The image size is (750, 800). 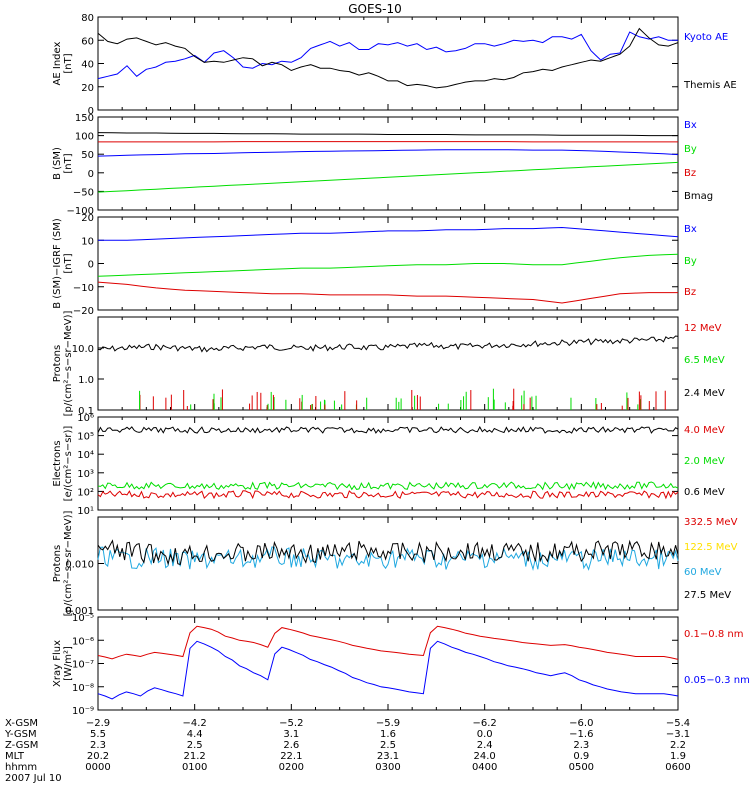 What do you see at coordinates (194, 767) in the screenshot?
I see `x-tick-hhmm: 0100` at bounding box center [194, 767].